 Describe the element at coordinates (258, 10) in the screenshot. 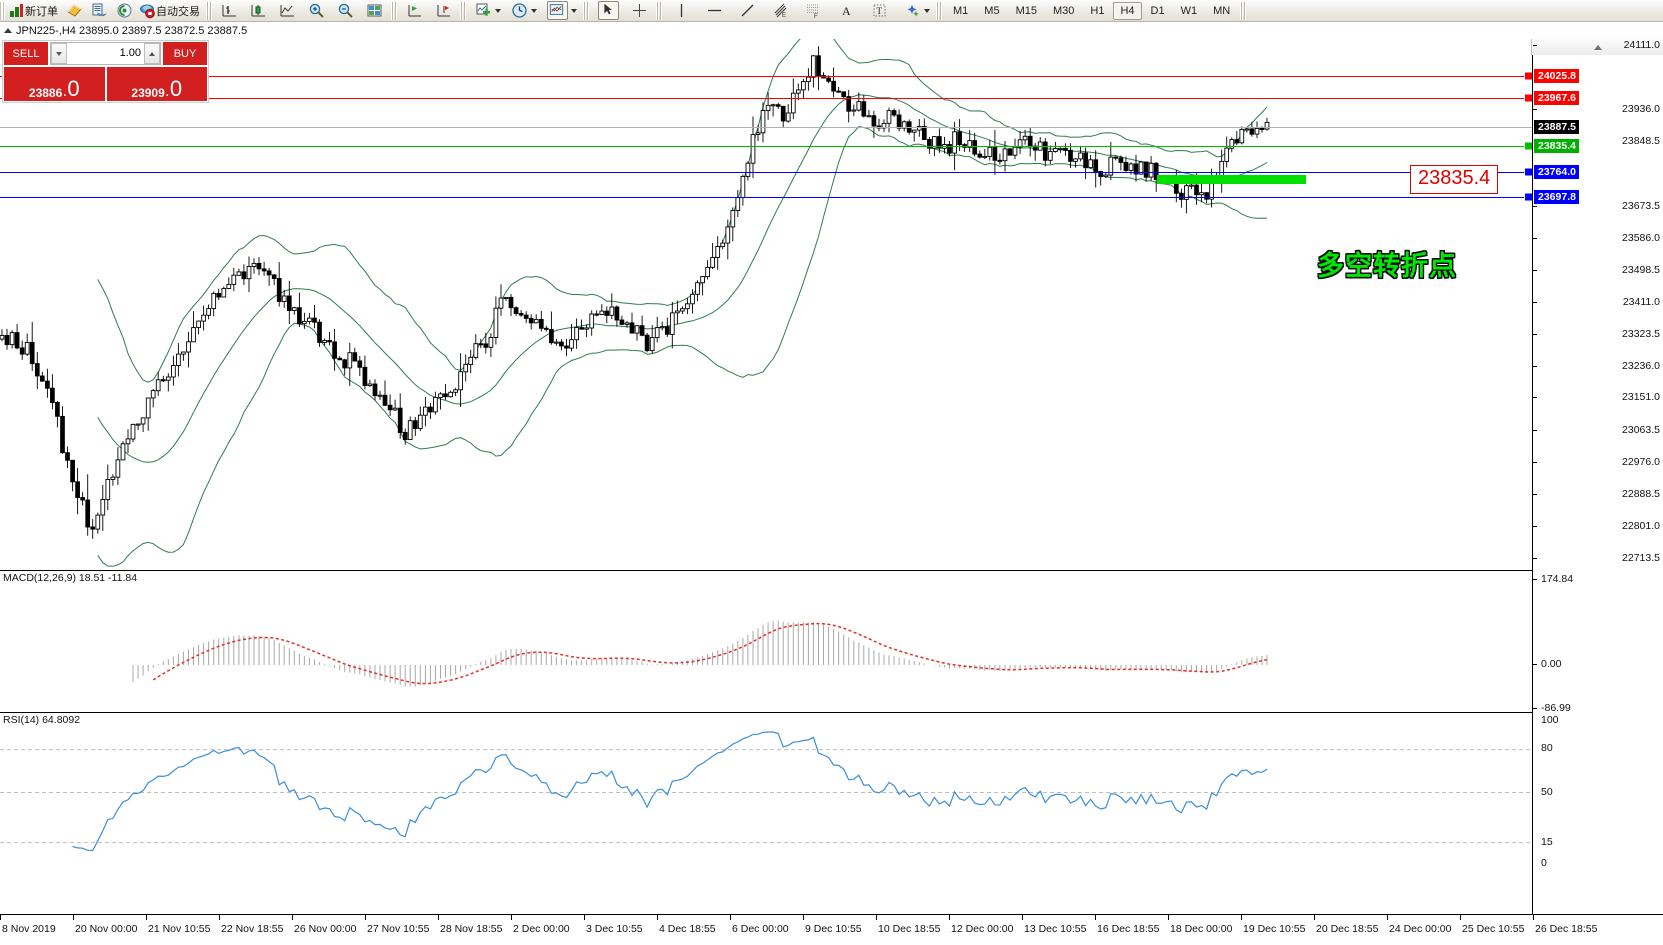

I see `candlestick-chart-icon` at that location.